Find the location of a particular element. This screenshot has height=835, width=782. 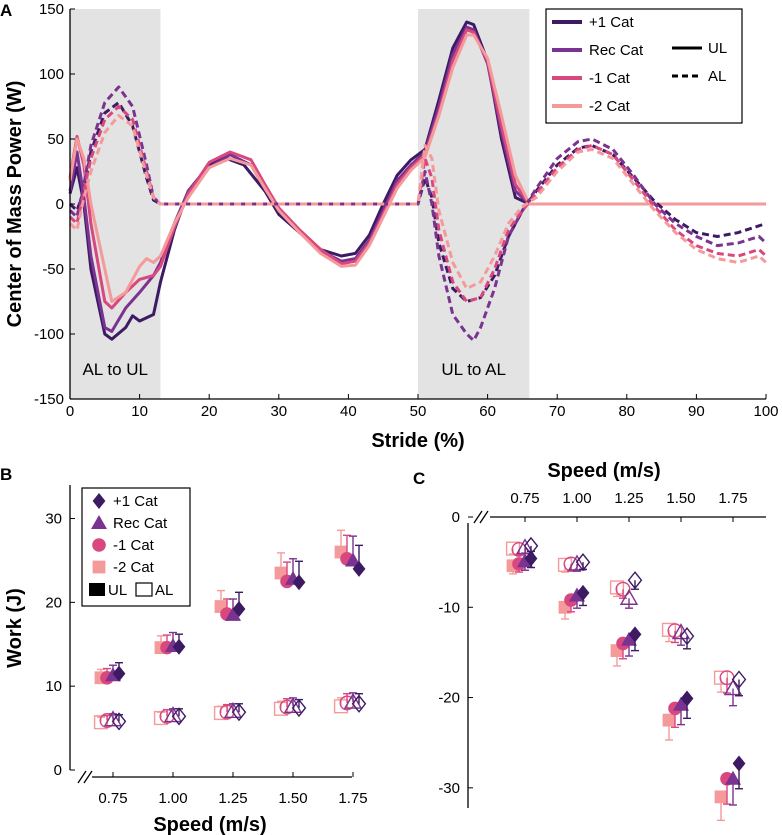

y-tick-label: 30 is located at coordinates (53, 519).